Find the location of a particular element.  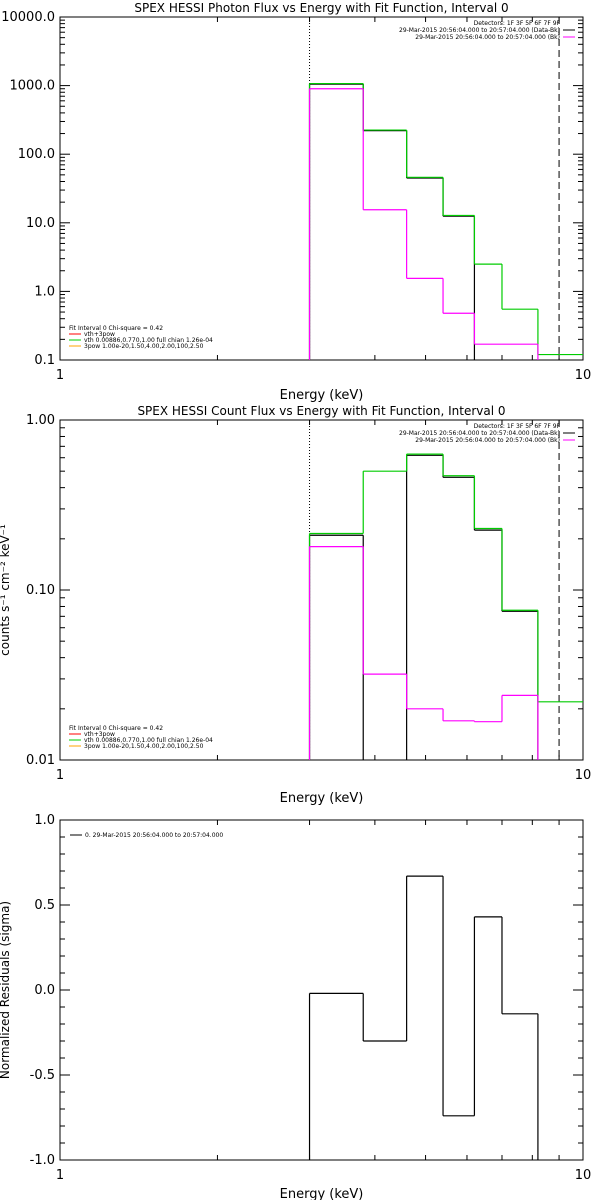

y-tick-label: 1.00 is located at coordinates (40, 420).